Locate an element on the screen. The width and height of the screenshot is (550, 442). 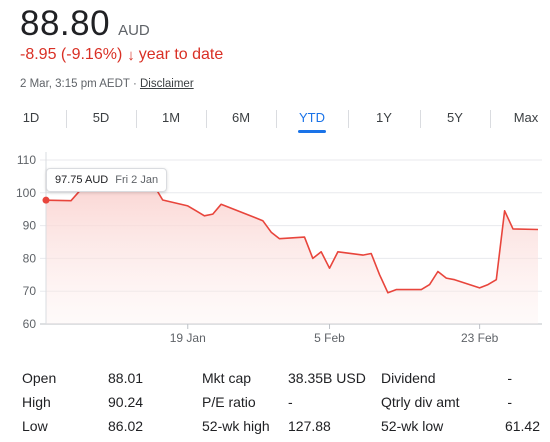
quote-timestamp: 2 Mar, 3:15 pm AEDT is located at coordinates (75, 84).